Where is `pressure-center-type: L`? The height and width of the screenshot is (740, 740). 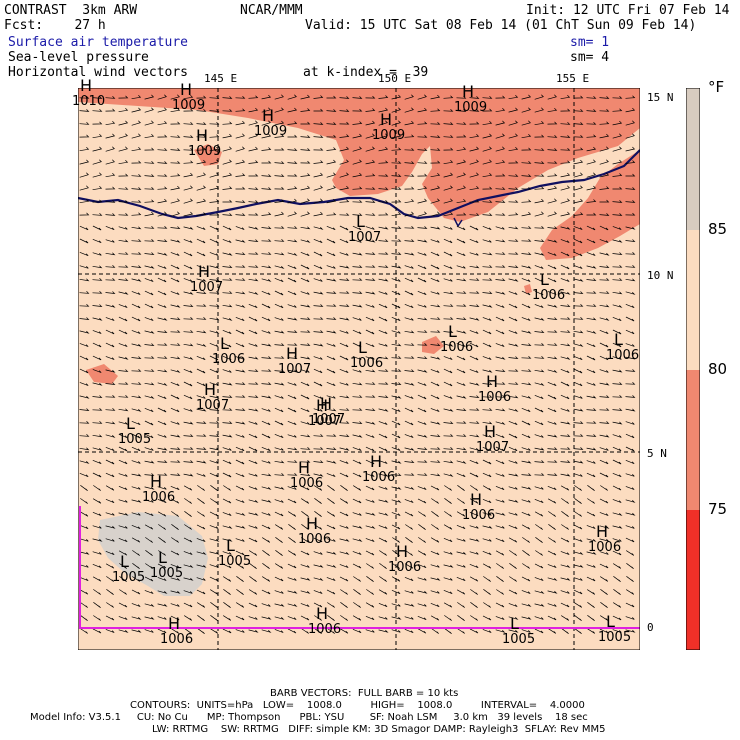 pressure-center-type: L is located at coordinates (130, 423).